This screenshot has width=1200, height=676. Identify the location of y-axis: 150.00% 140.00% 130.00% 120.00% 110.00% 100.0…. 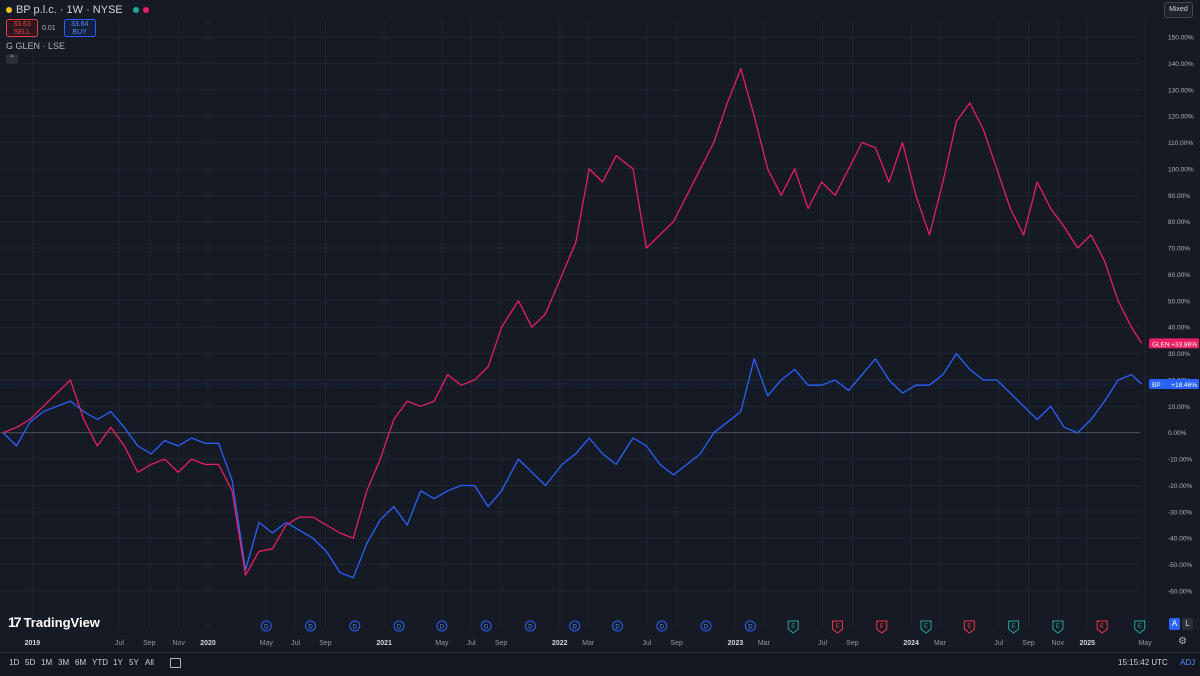
(1181, 315).